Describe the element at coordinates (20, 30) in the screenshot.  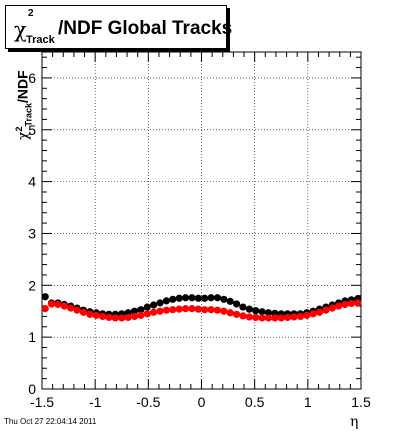
I see `title-chi: χ` at that location.